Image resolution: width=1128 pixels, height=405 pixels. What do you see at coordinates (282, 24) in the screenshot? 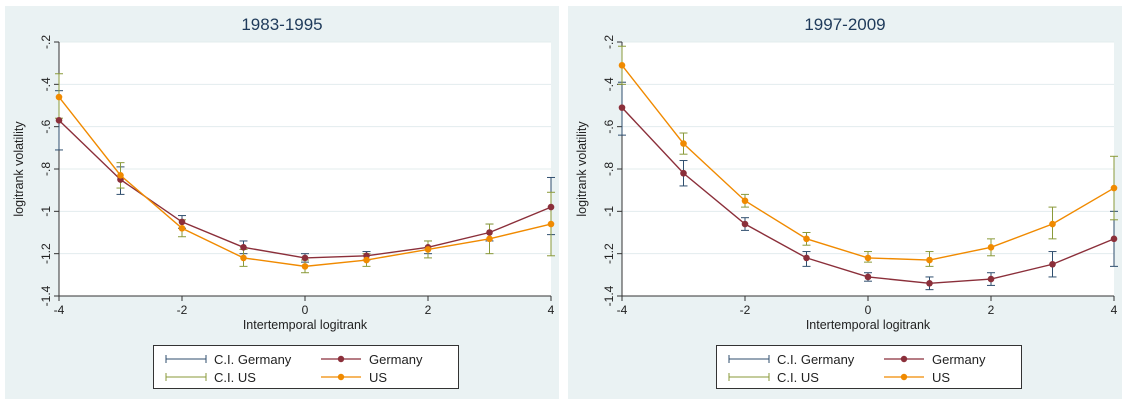
I see `chart-title: 1983-1995` at bounding box center [282, 24].